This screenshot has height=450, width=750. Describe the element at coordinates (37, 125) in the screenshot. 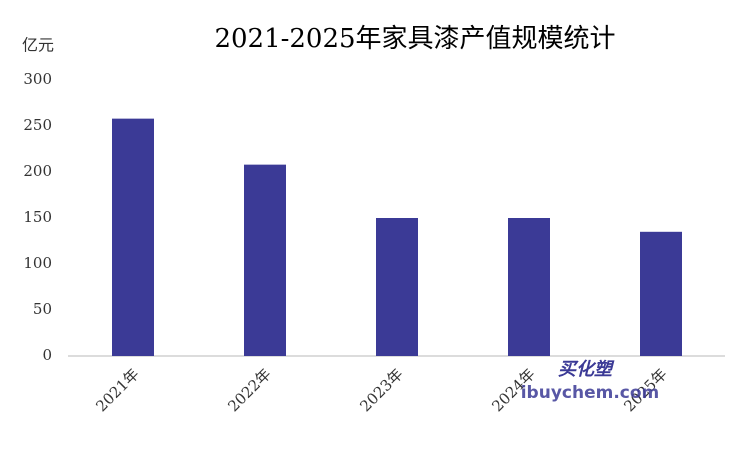

I see `y-tick-label: 250` at that location.